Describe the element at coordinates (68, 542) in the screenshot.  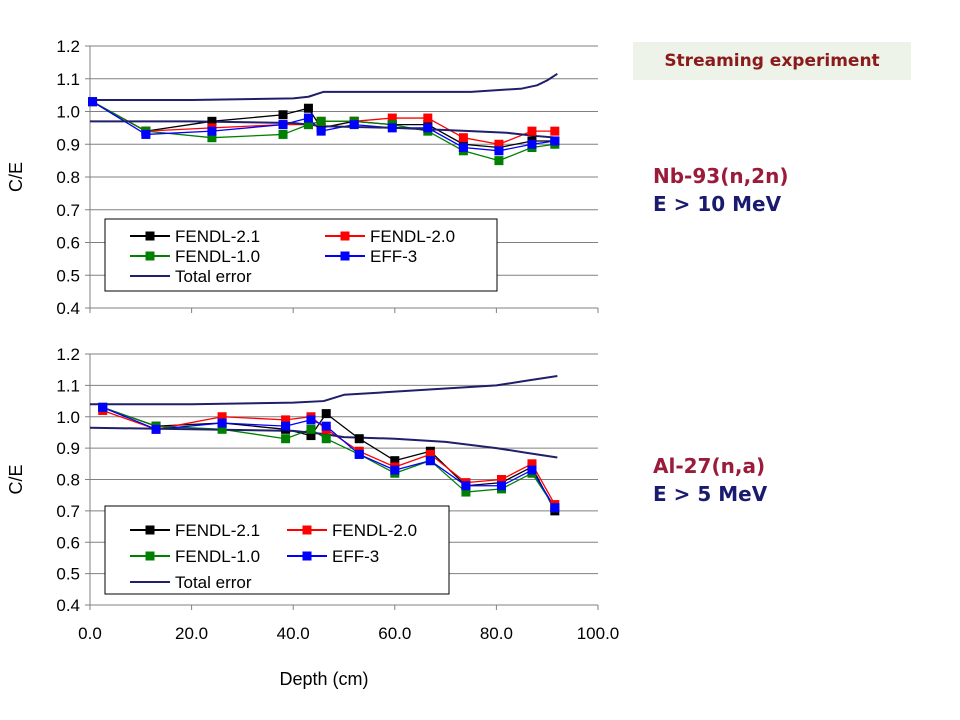
I see `y-tick-label: 0.6` at that location.